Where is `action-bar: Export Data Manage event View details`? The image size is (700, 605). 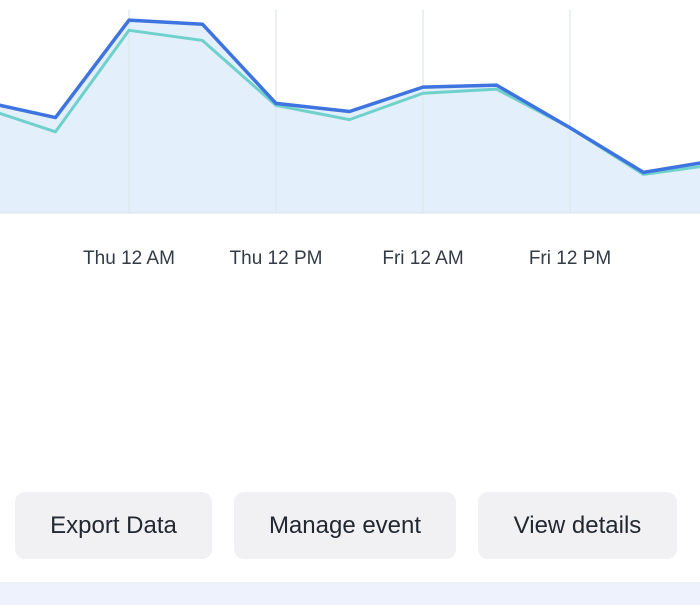
action-bar: Export Data Manage event View details is located at coordinates (350, 526).